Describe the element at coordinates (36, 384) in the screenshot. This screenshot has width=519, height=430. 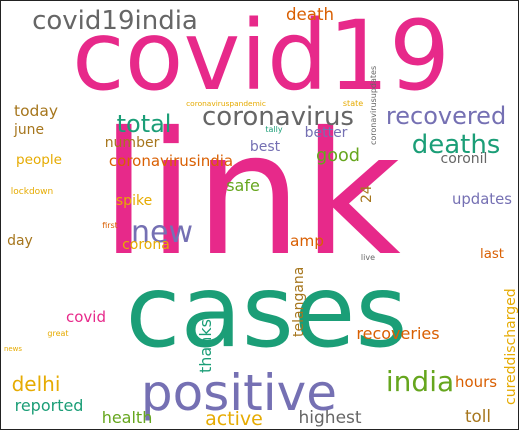
I see `word-delhi: delhi` at that location.